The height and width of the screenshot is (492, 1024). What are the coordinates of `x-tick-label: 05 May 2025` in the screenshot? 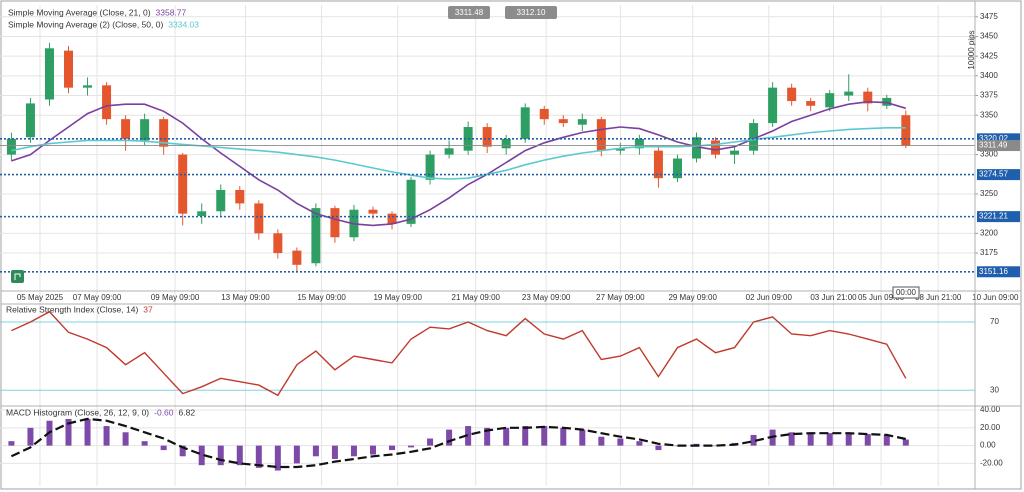 It's located at (40, 297).